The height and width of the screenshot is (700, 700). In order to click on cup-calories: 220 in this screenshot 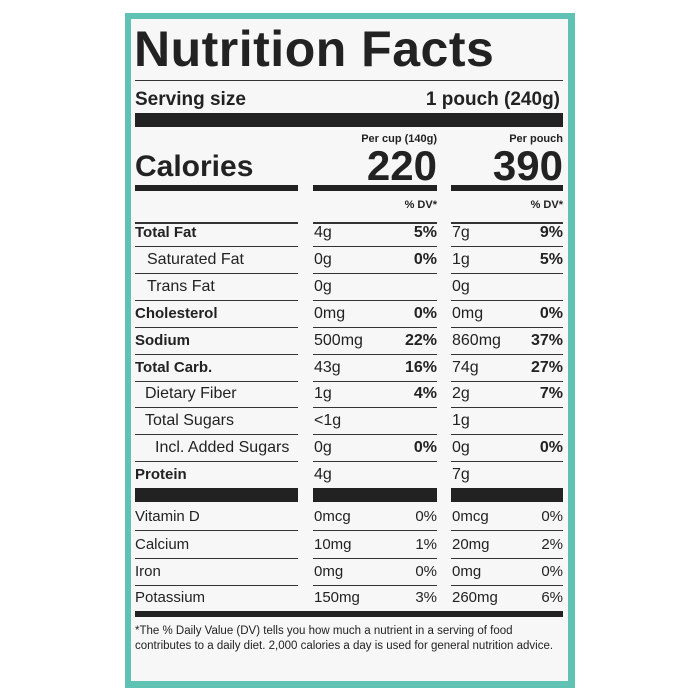, I will do `click(401, 165)`.